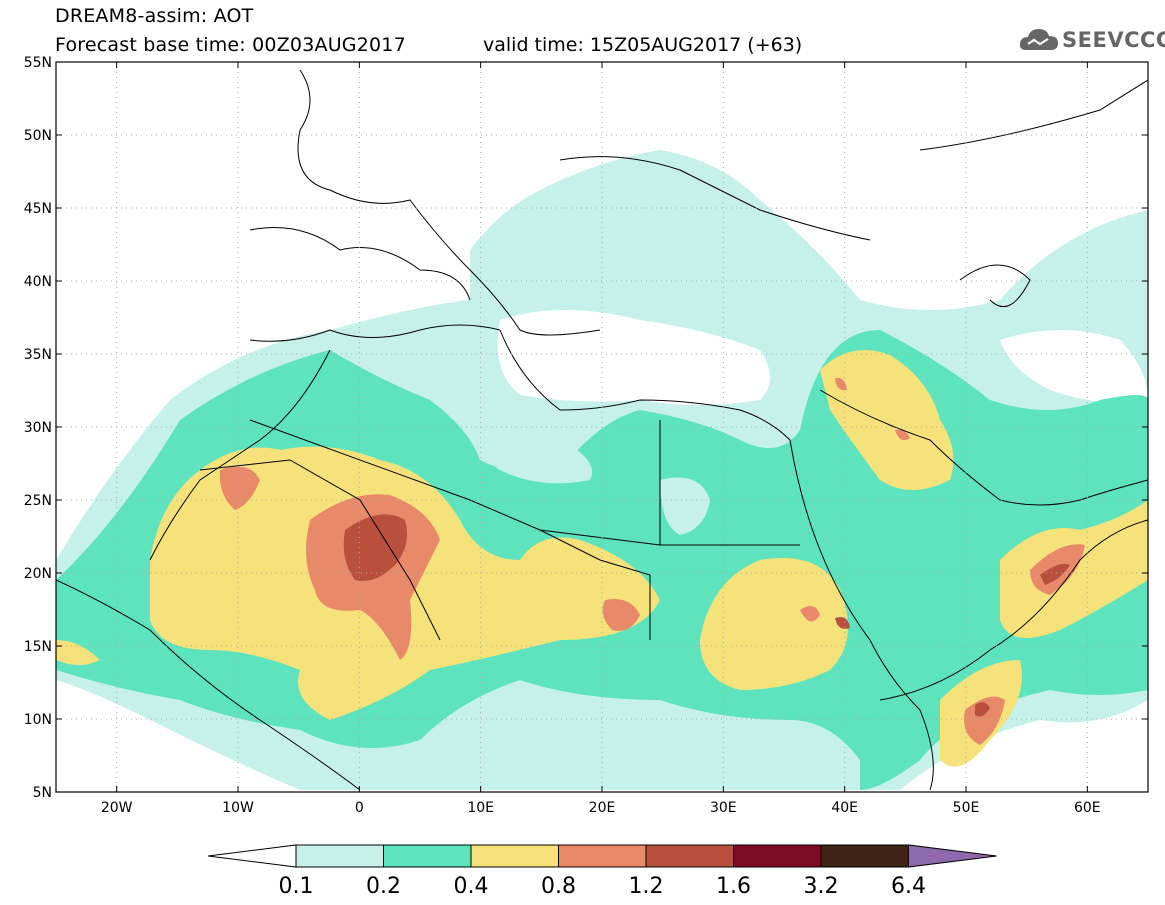 Image resolution: width=1165 pixels, height=905 pixels. I want to click on seevccc-logo: SEEVCCC, so click(1091, 42).